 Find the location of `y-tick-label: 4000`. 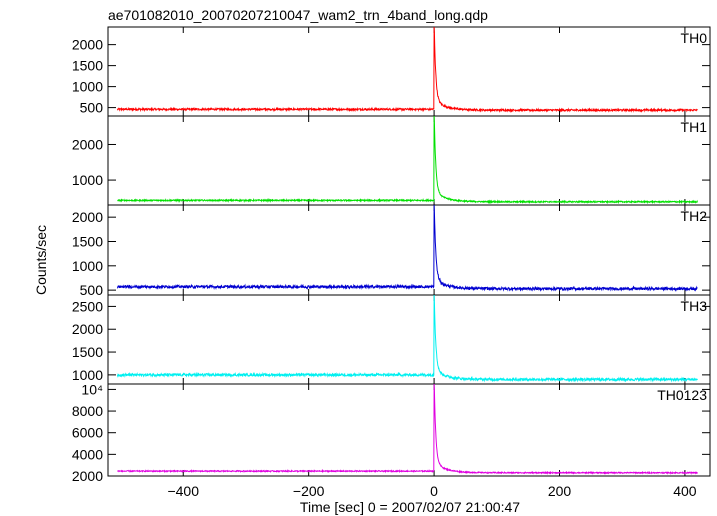

y-tick-label: 4000 is located at coordinates (87, 454).